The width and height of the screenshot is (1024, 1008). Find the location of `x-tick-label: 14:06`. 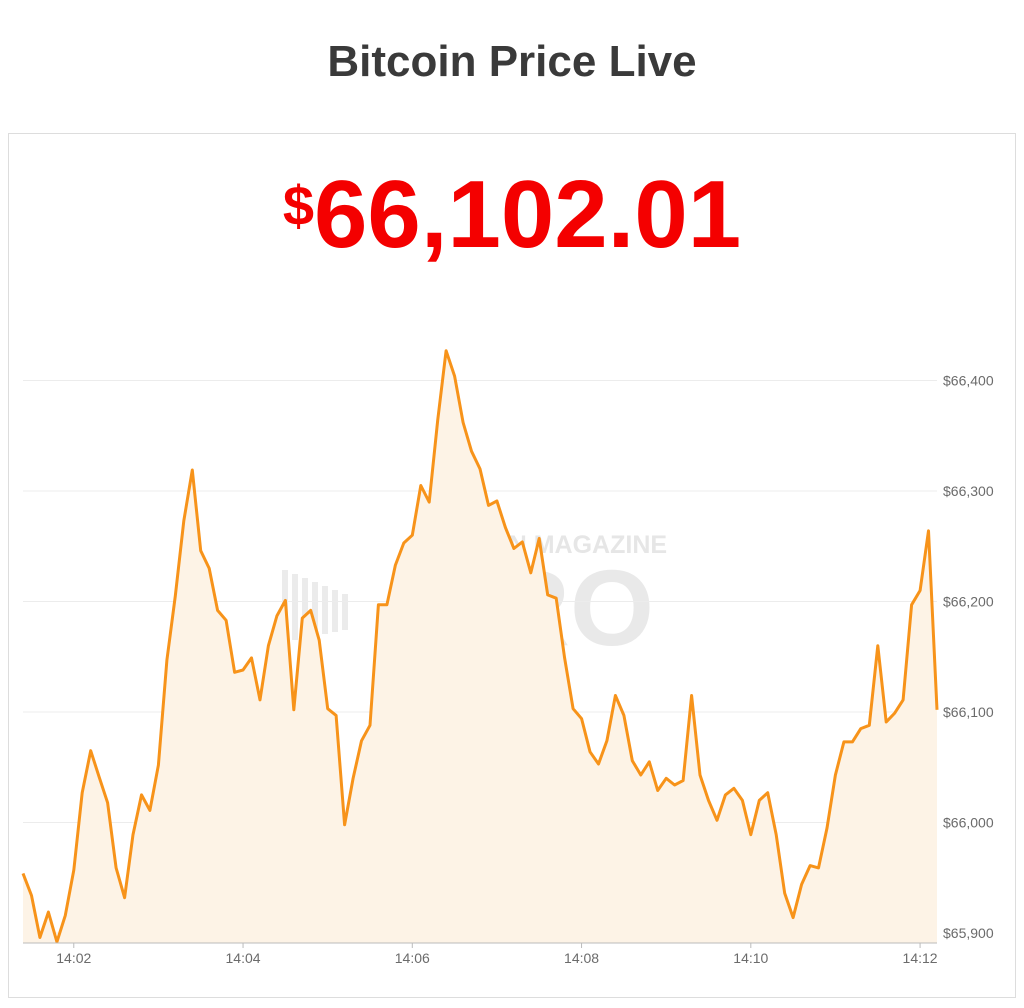

x-tick-label: 14:06 is located at coordinates (412, 958).